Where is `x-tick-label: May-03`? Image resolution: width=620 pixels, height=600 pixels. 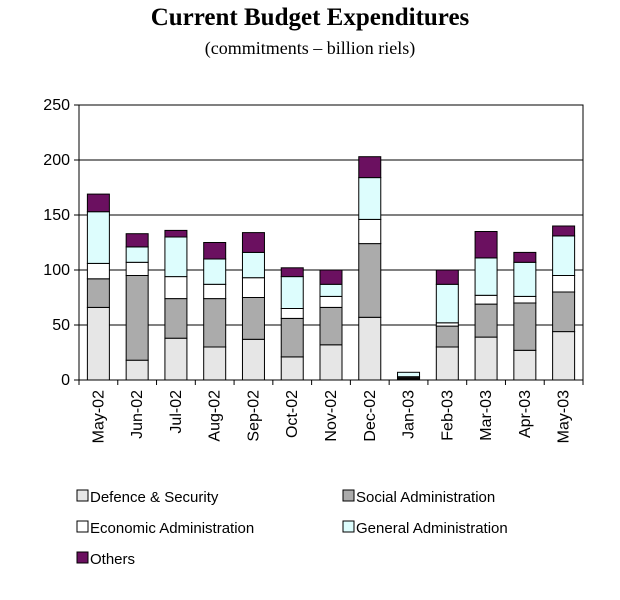 x-tick-label: May-03 is located at coordinates (564, 416).